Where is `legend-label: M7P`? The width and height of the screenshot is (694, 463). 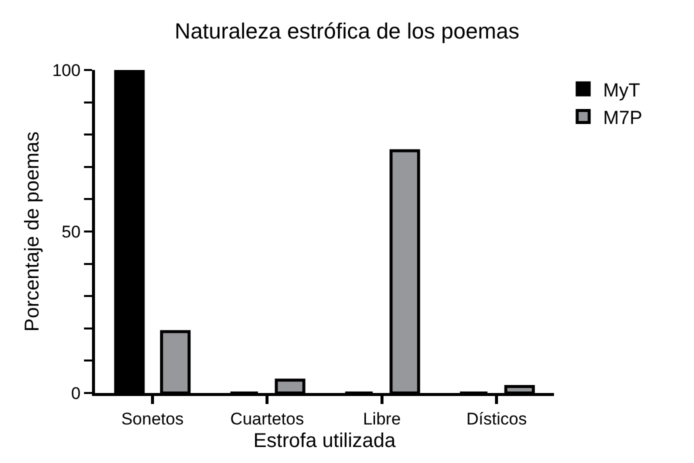 legend-label: M7P is located at coordinates (622, 118).